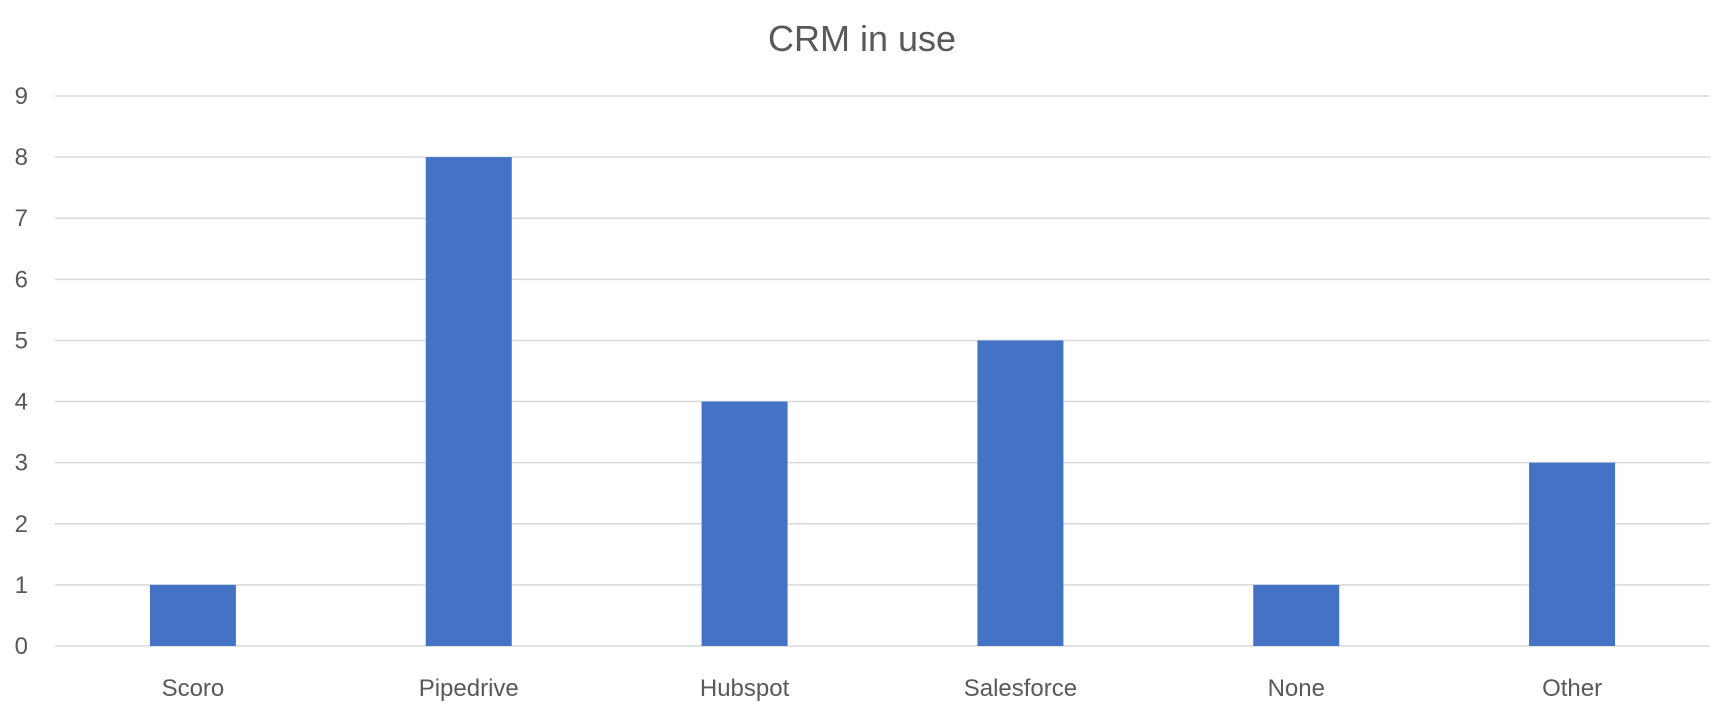 This screenshot has height=712, width=1724. I want to click on bar-hubspot, so click(744, 523).